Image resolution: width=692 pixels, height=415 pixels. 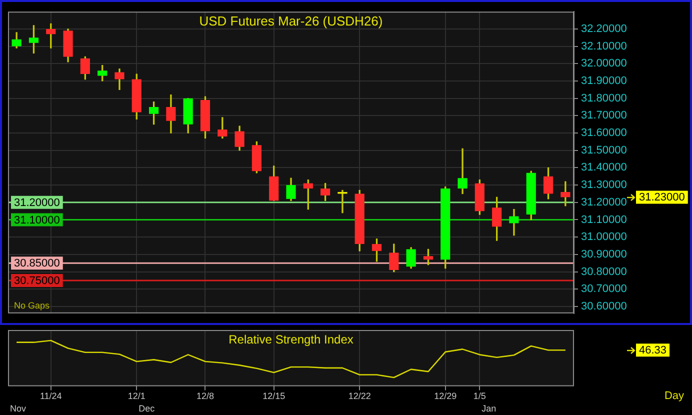 What do you see at coordinates (674, 396) in the screenshot?
I see `text: Day` at bounding box center [674, 396].